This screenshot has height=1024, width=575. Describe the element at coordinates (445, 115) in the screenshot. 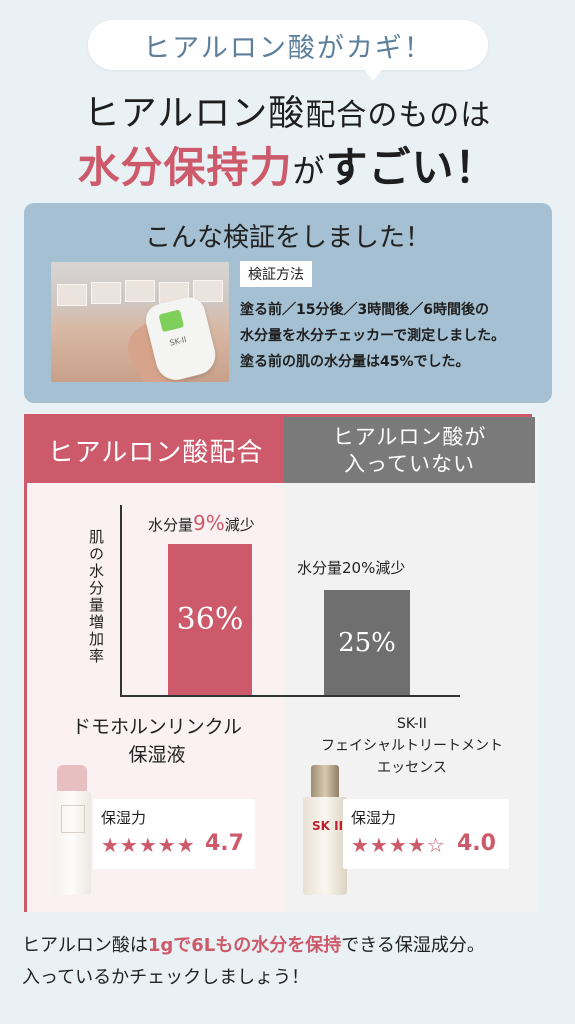

I see `headline-end: ものは` at that location.